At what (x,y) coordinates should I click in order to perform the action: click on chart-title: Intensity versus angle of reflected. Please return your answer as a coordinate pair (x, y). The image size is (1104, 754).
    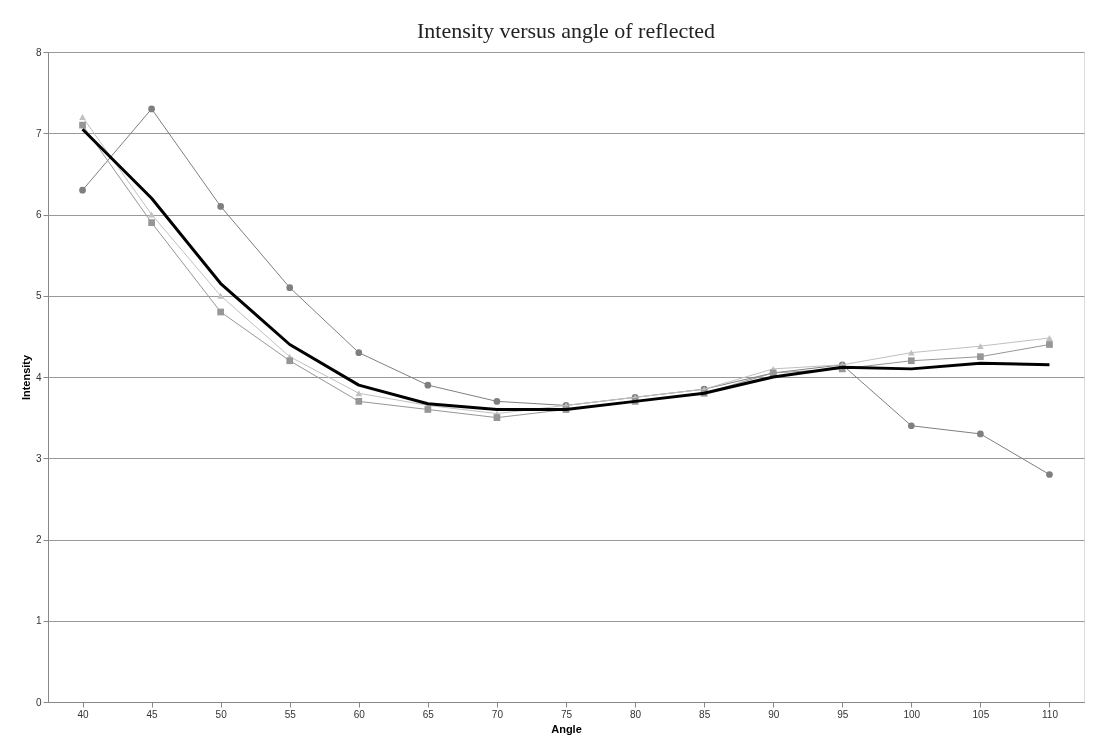
    Looking at the image, I should click on (566, 30).